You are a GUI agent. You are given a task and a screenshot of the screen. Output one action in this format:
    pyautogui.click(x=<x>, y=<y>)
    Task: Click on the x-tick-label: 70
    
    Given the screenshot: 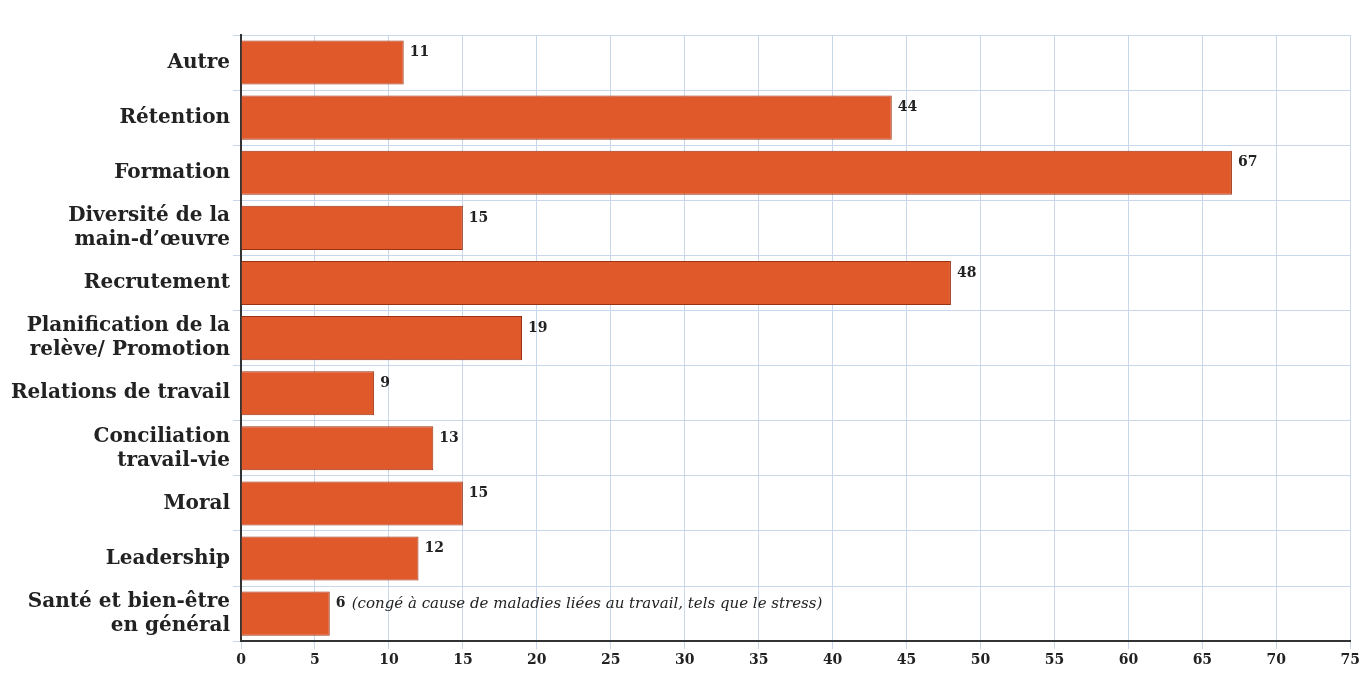 What is the action you would take?
    pyautogui.click(x=1276, y=659)
    